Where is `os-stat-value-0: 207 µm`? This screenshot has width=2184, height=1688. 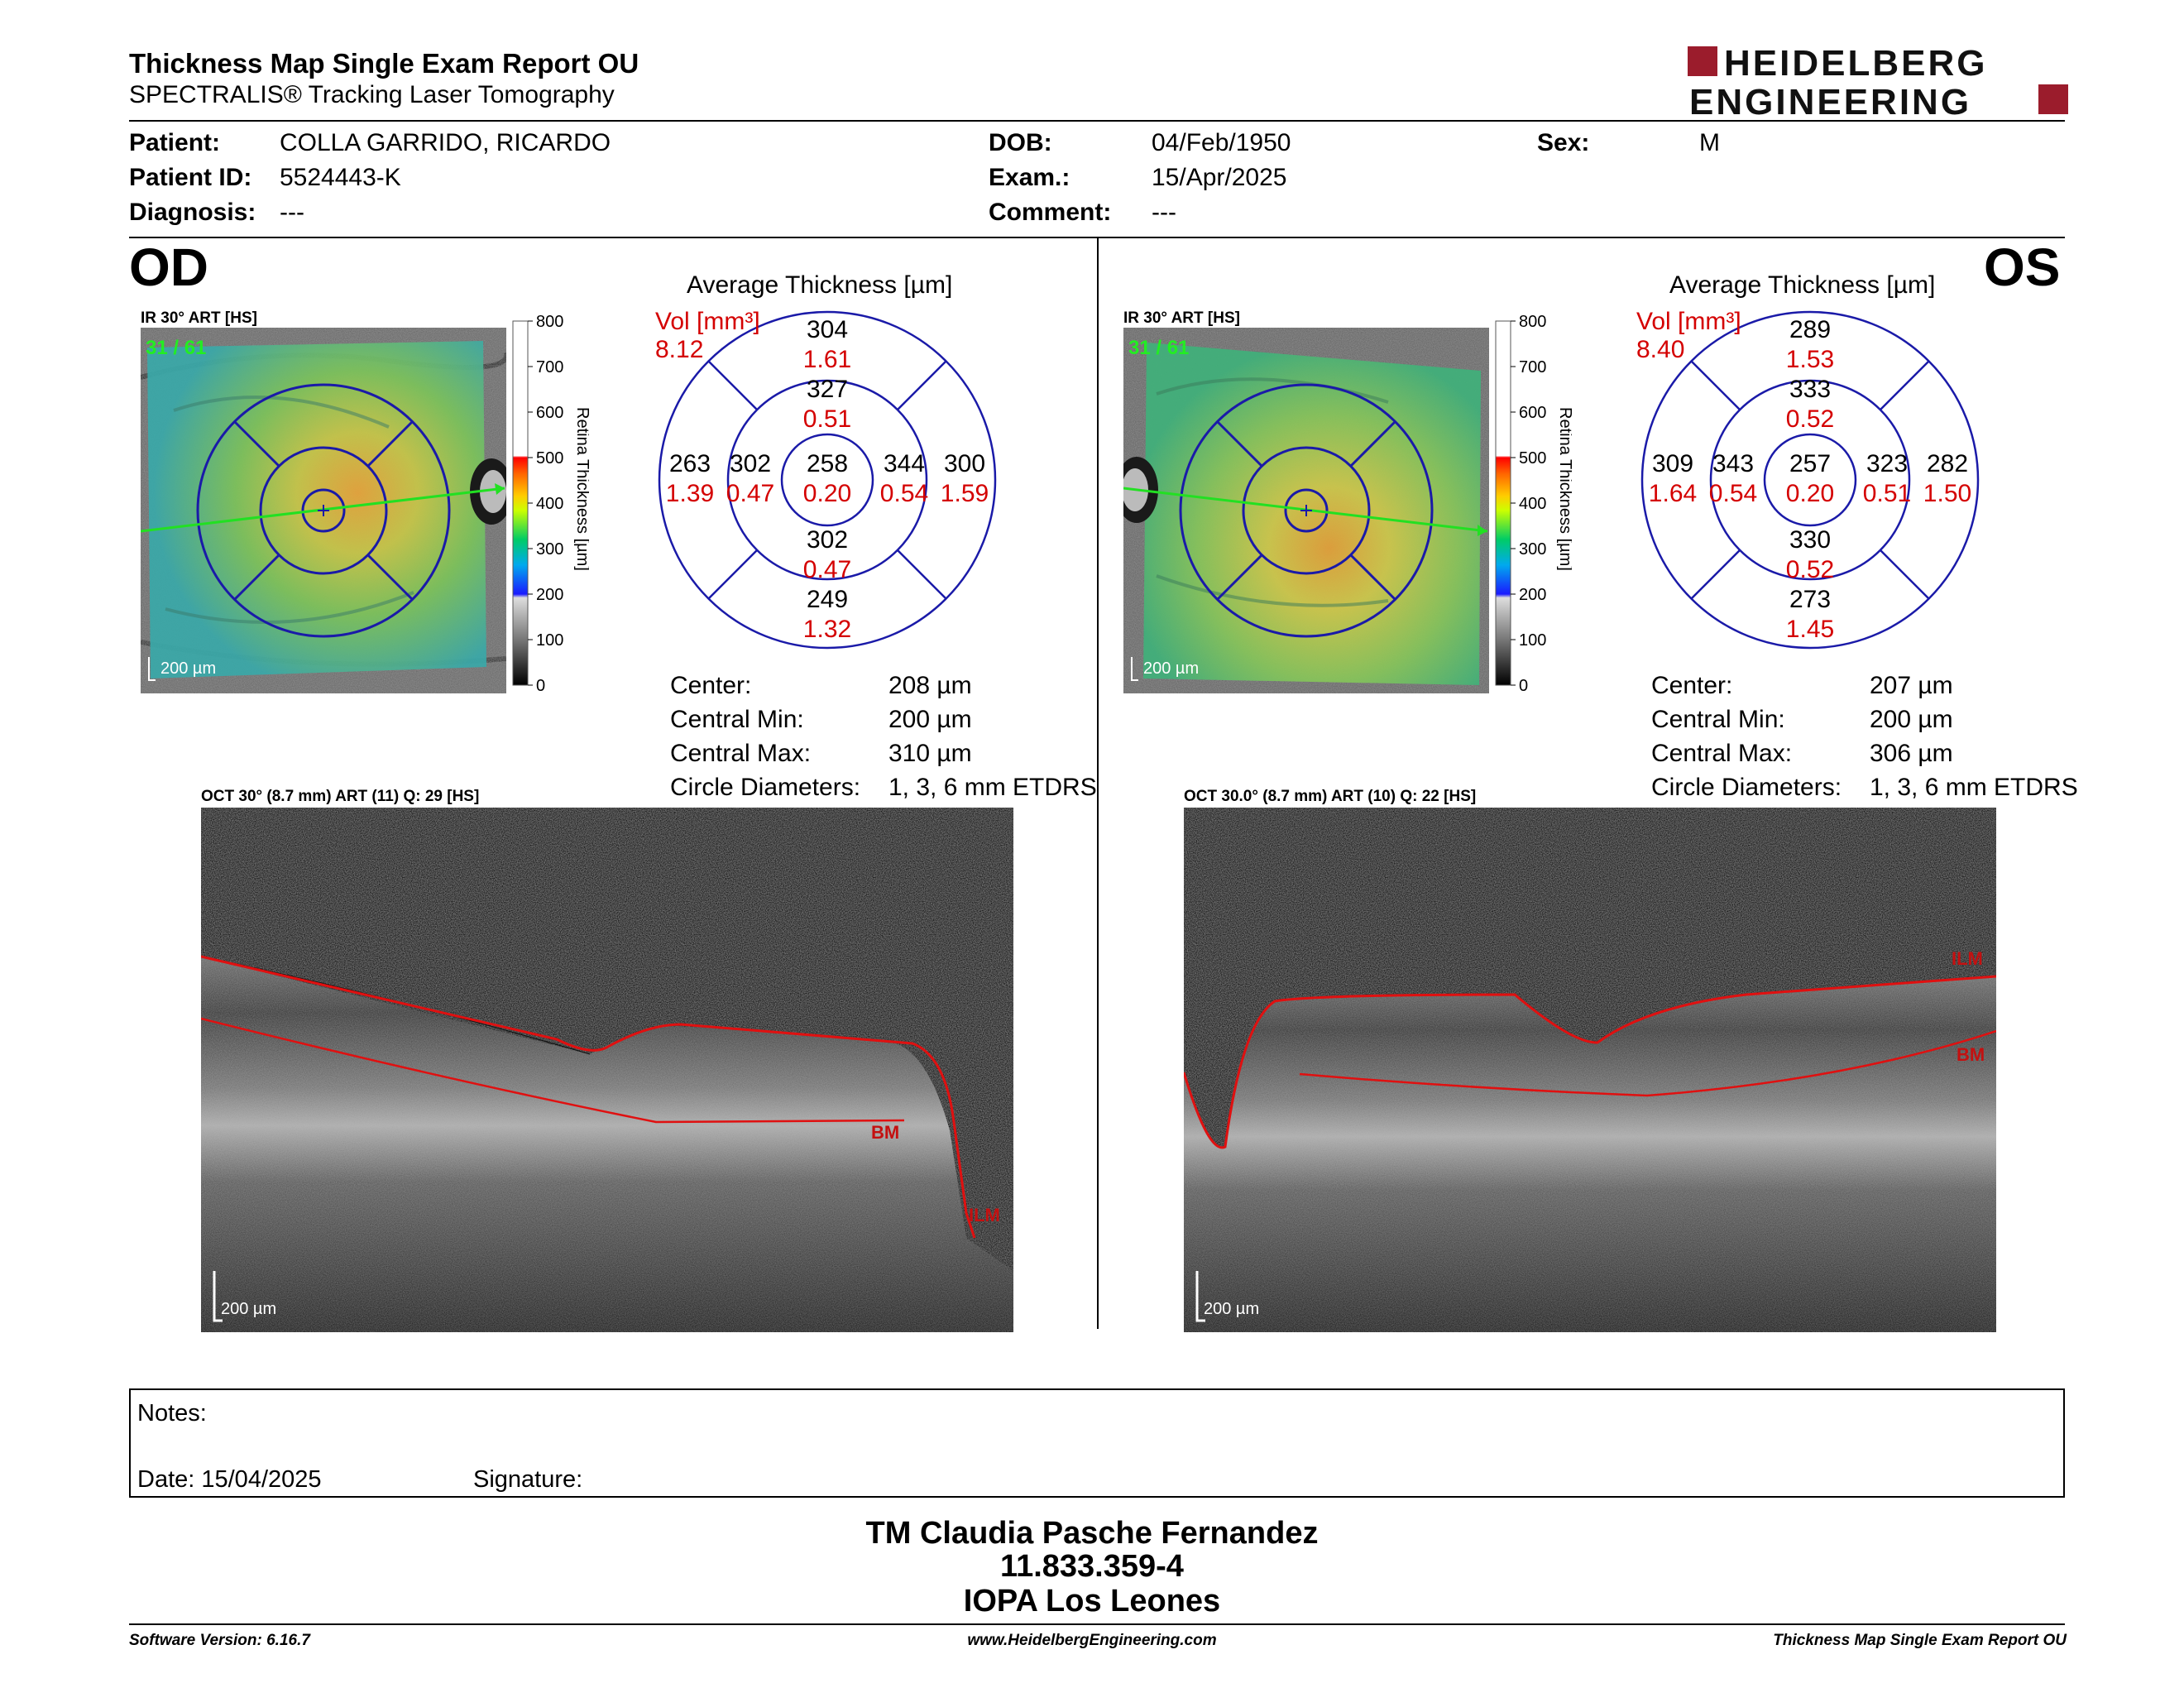
os-stat-value-0: 207 µm is located at coordinates (1911, 685).